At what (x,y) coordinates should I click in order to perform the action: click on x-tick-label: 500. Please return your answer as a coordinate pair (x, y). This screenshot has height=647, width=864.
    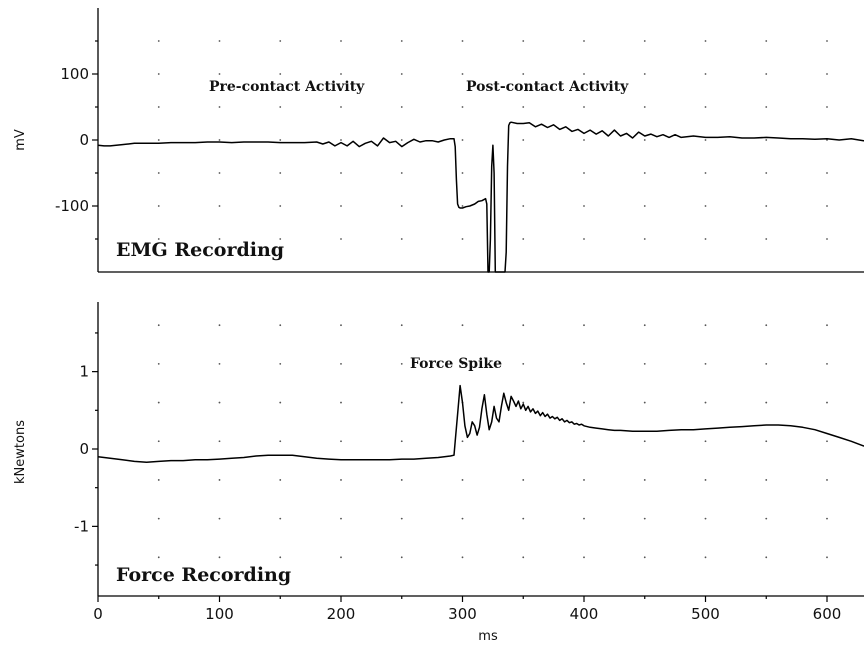
    Looking at the image, I should click on (705, 614).